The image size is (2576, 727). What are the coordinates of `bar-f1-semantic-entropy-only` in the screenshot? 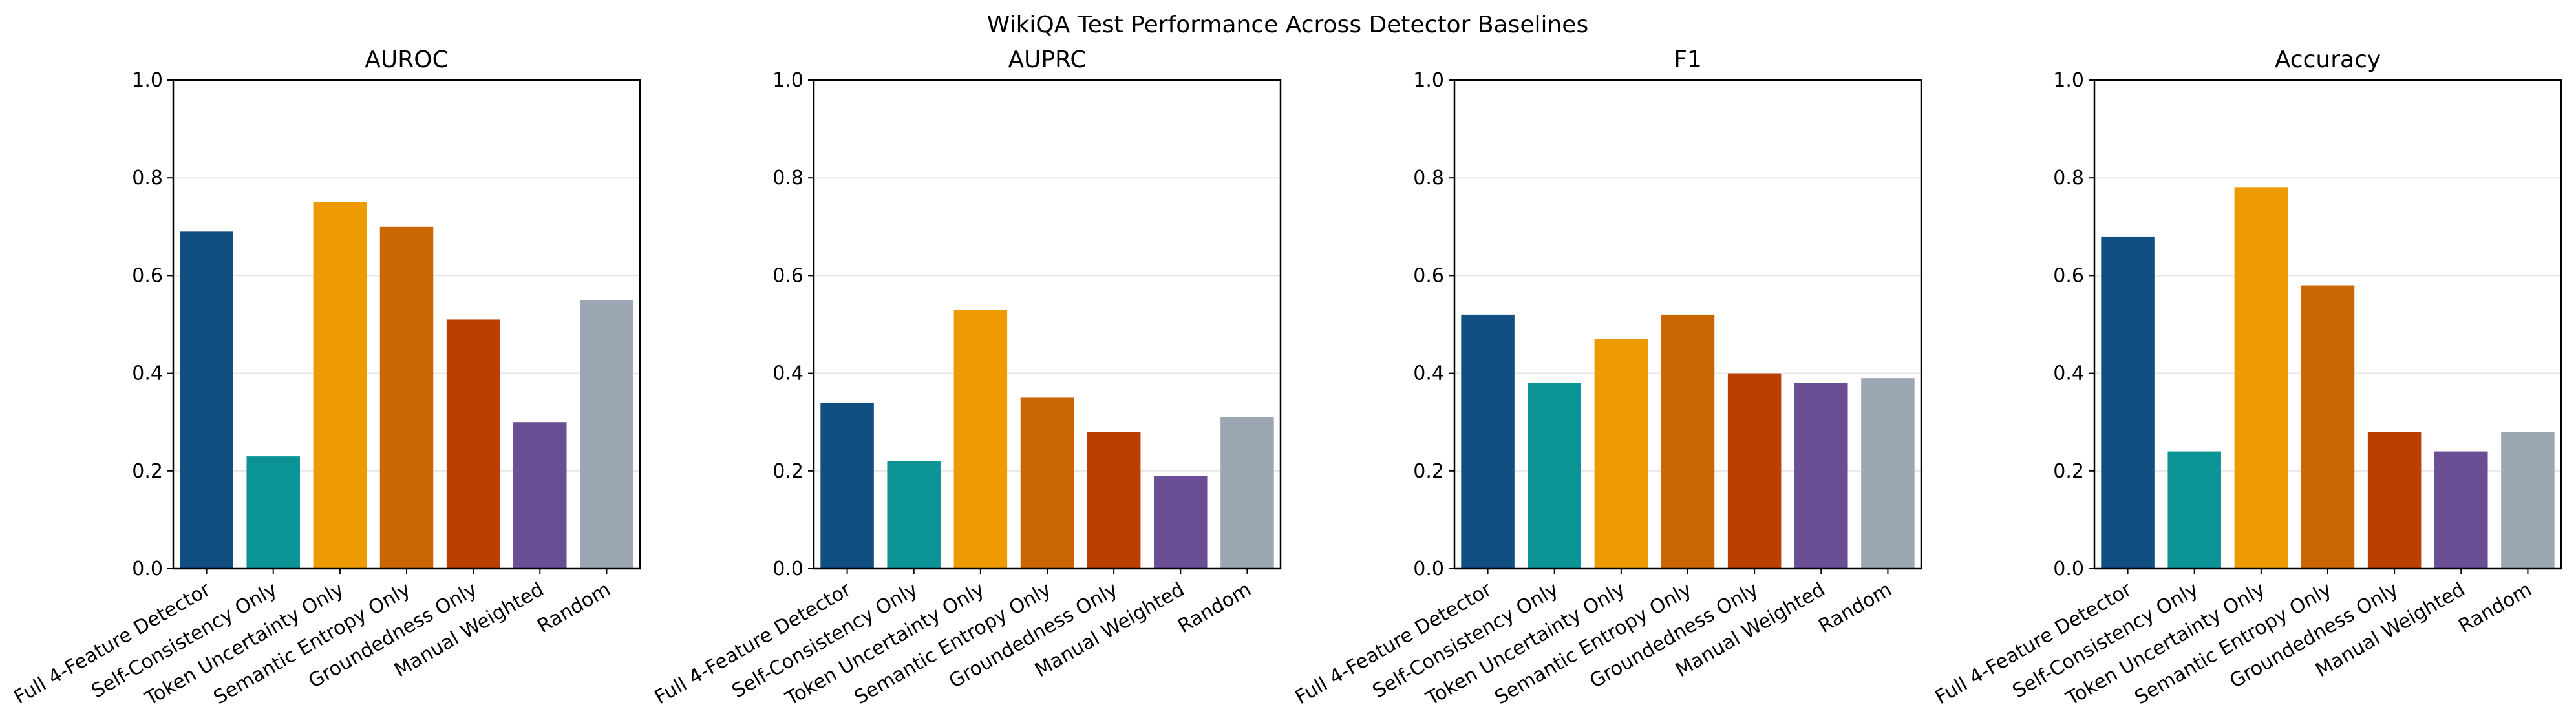 It's located at (1688, 441).